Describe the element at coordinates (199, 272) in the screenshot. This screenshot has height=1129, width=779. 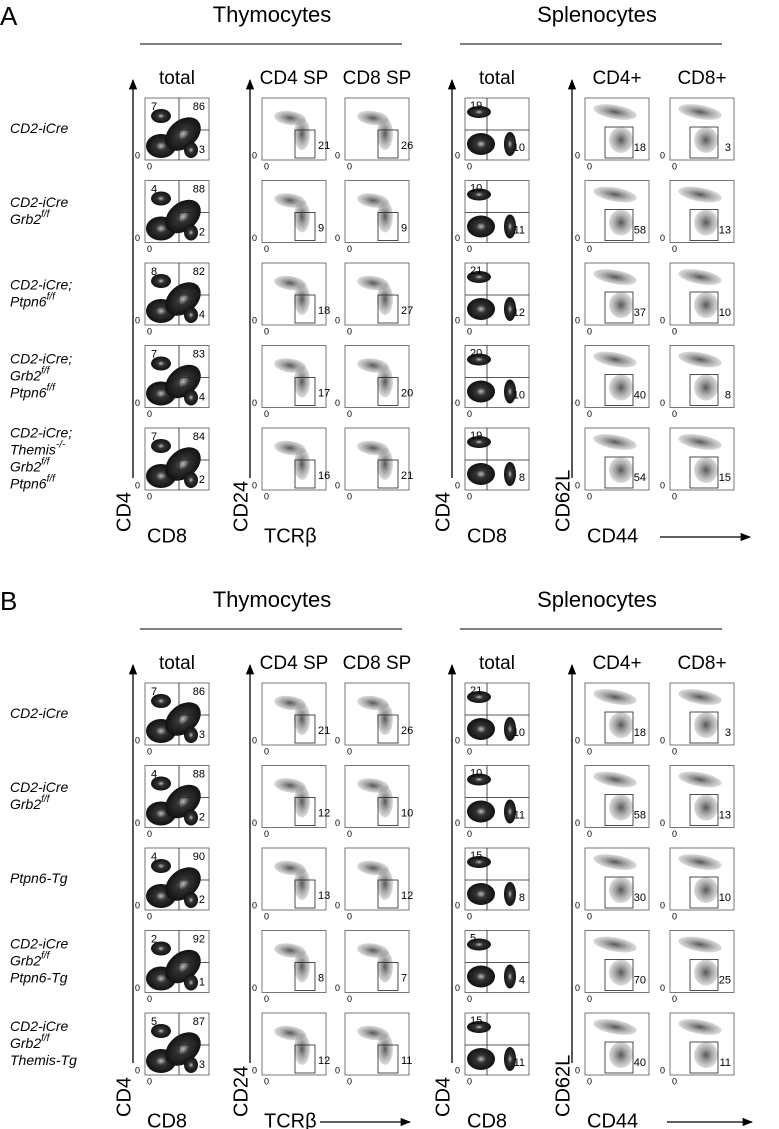
I see `gate-percentage: 82` at that location.